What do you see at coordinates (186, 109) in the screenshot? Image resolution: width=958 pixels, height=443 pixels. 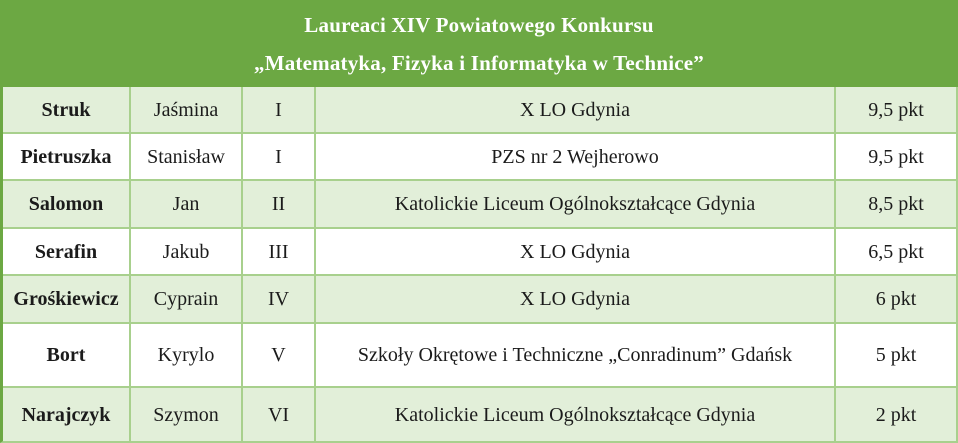 I see `cell-first-name: Jaśmina` at bounding box center [186, 109].